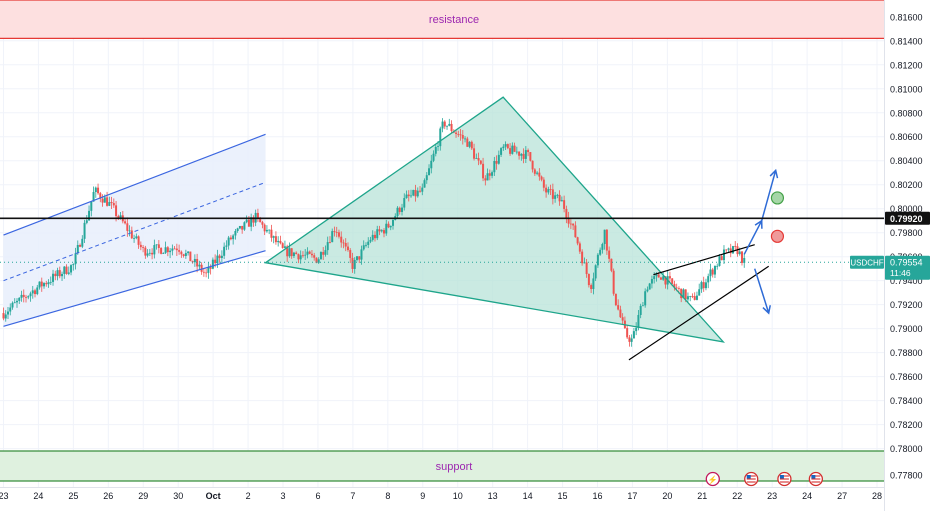  Describe the element at coordinates (764, 339) in the screenshot. I see `markers-layer: ⚡` at that location.